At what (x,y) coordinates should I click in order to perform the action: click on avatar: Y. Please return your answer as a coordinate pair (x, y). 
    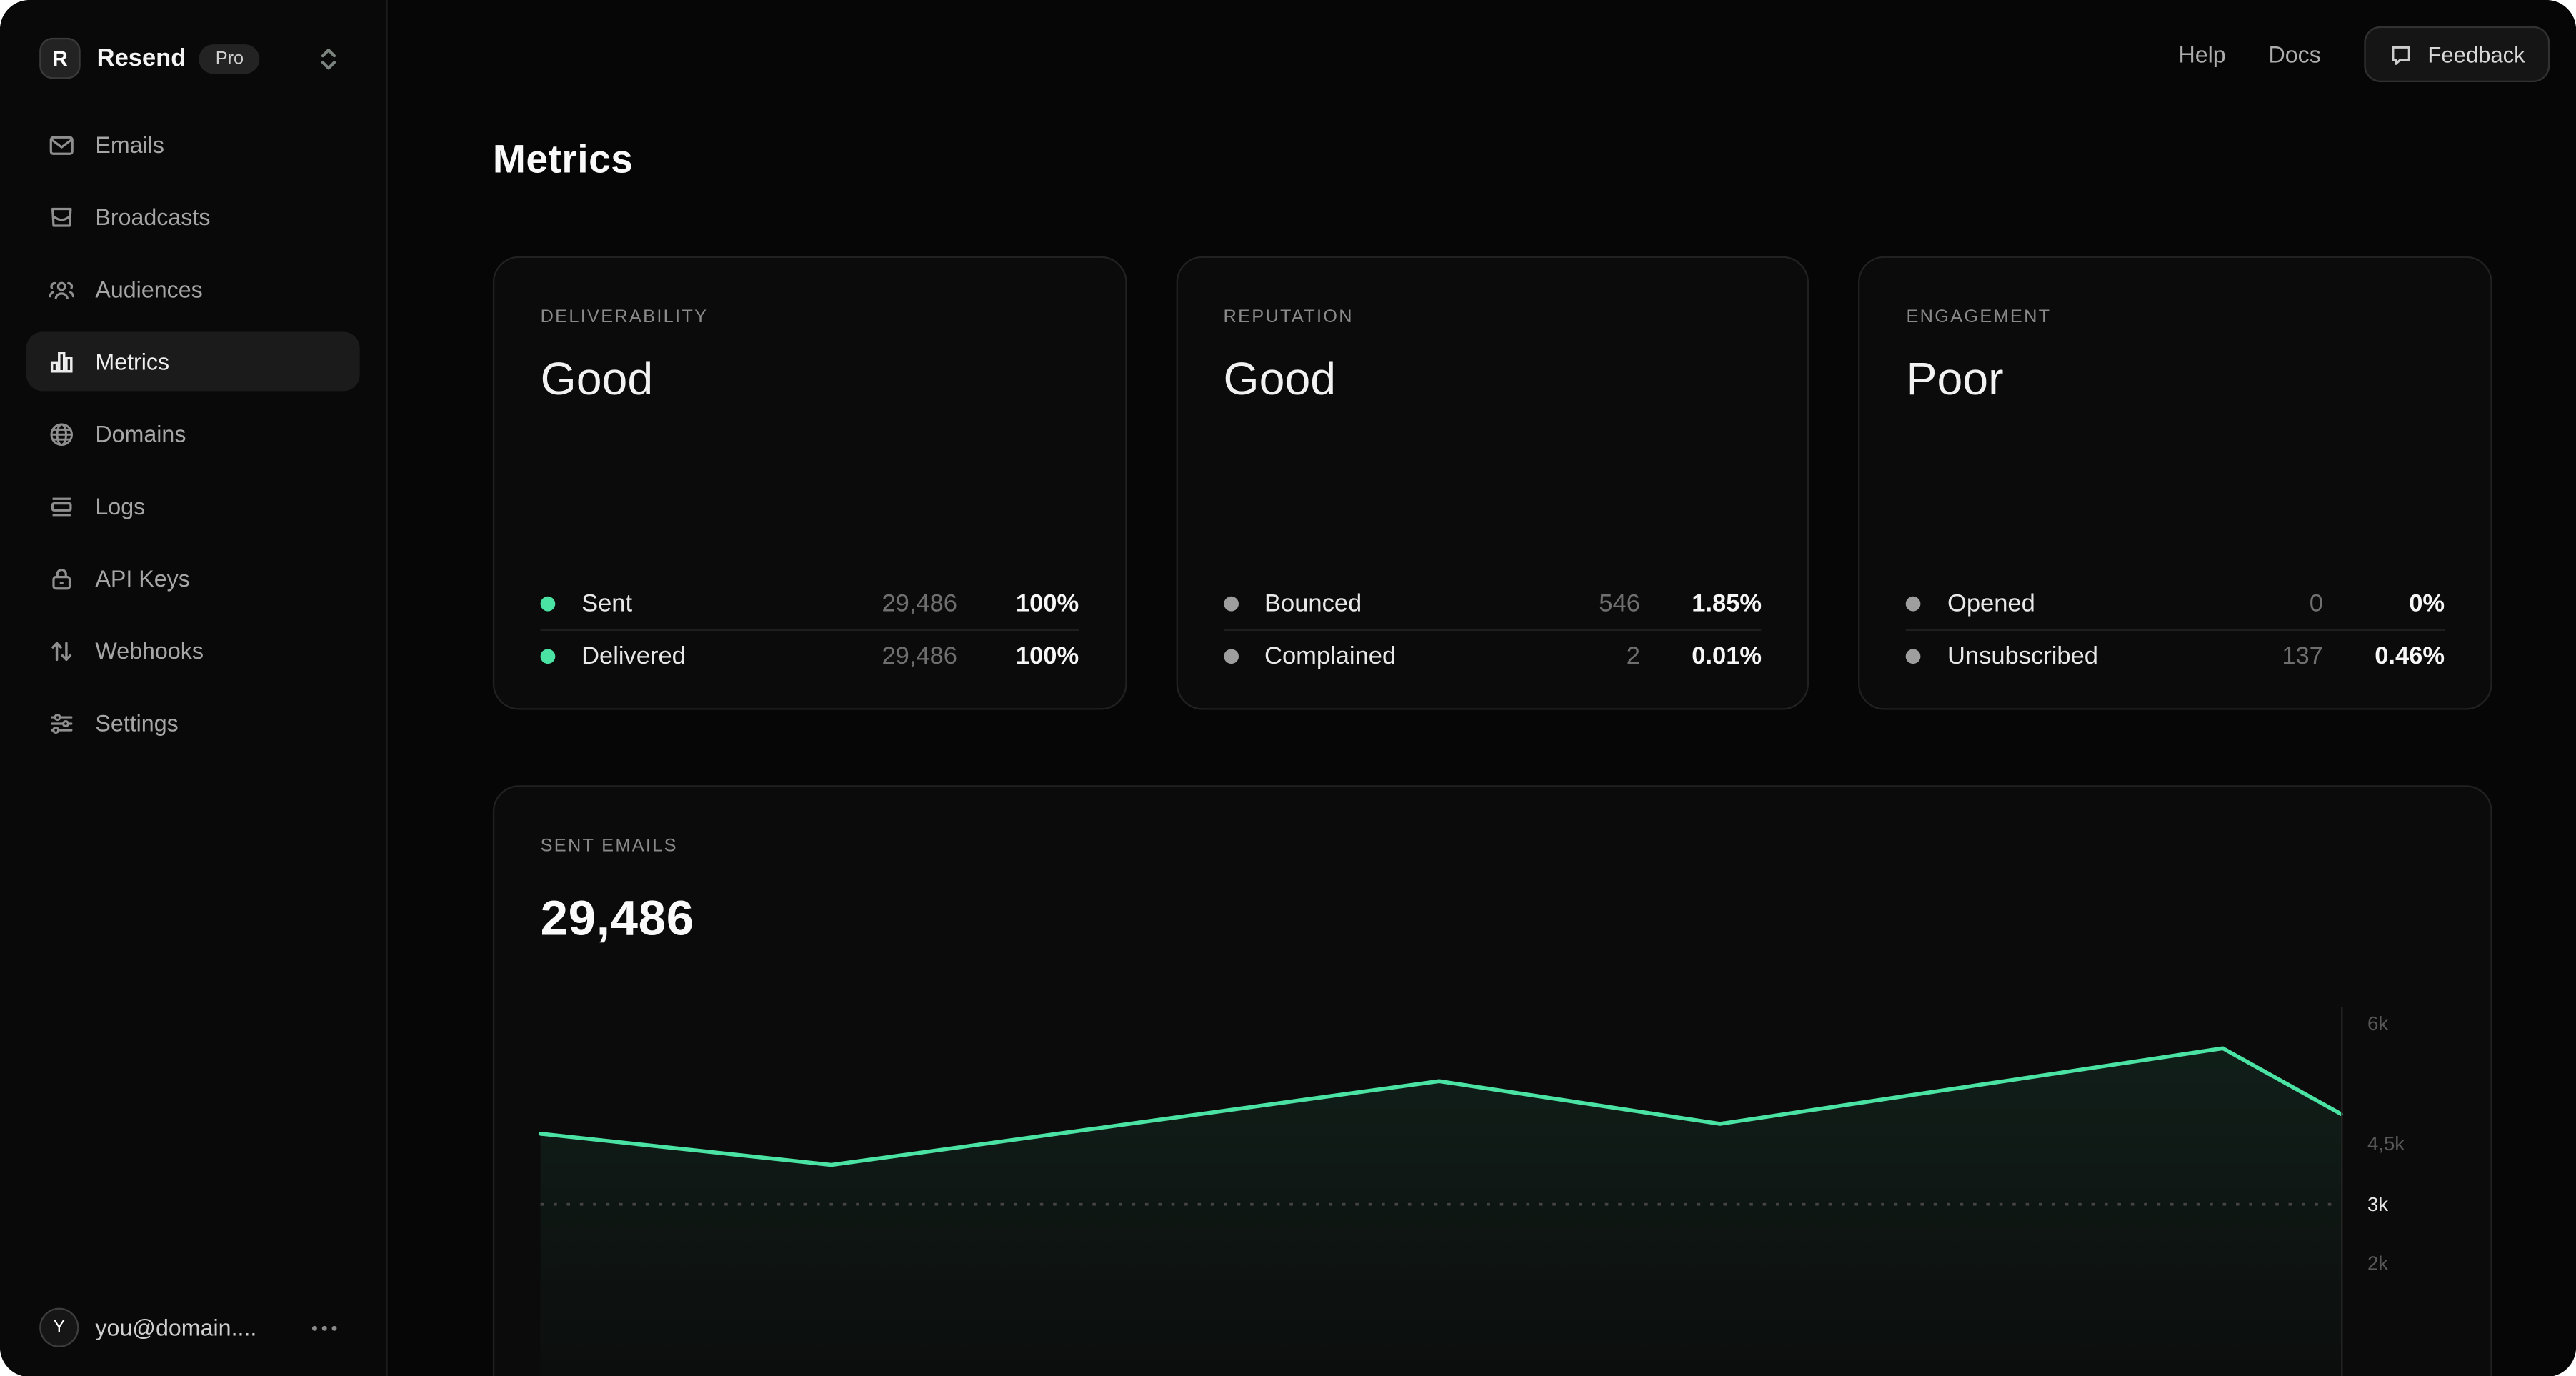
    Looking at the image, I should click on (59, 1327).